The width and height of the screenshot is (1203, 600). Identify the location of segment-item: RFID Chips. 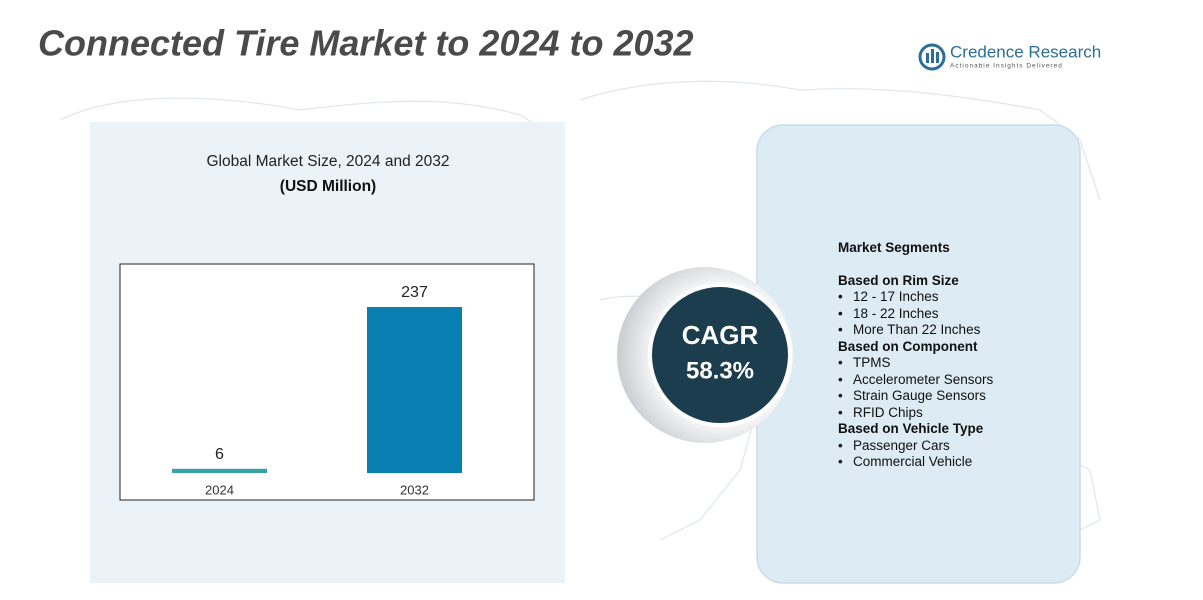
(953, 413).